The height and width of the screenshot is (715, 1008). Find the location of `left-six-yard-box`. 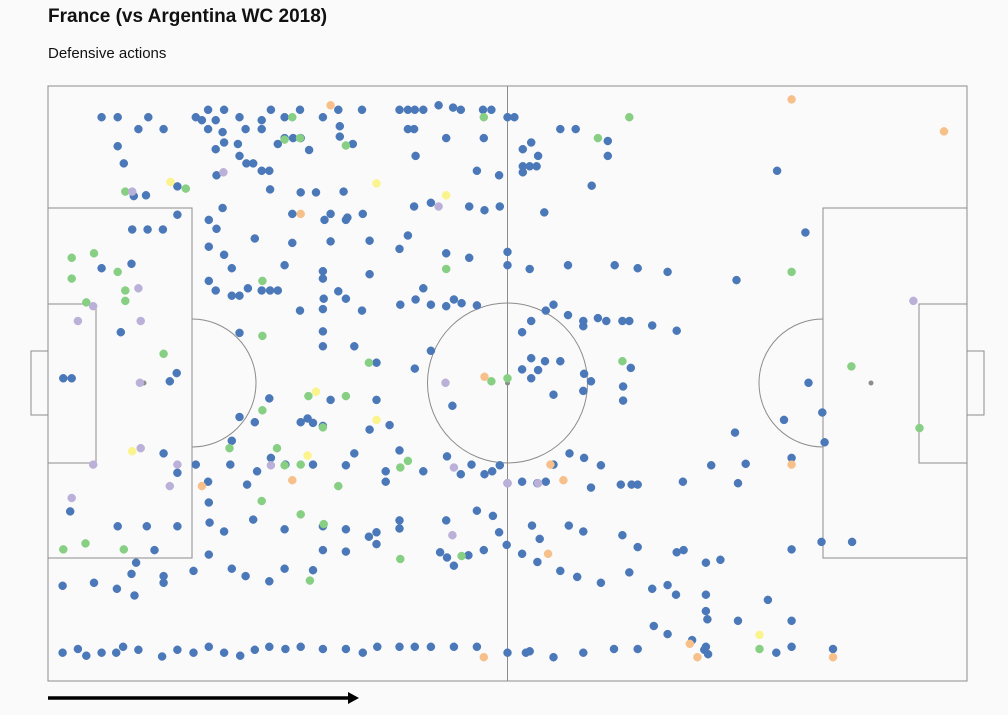

left-six-yard-box is located at coordinates (72, 383).